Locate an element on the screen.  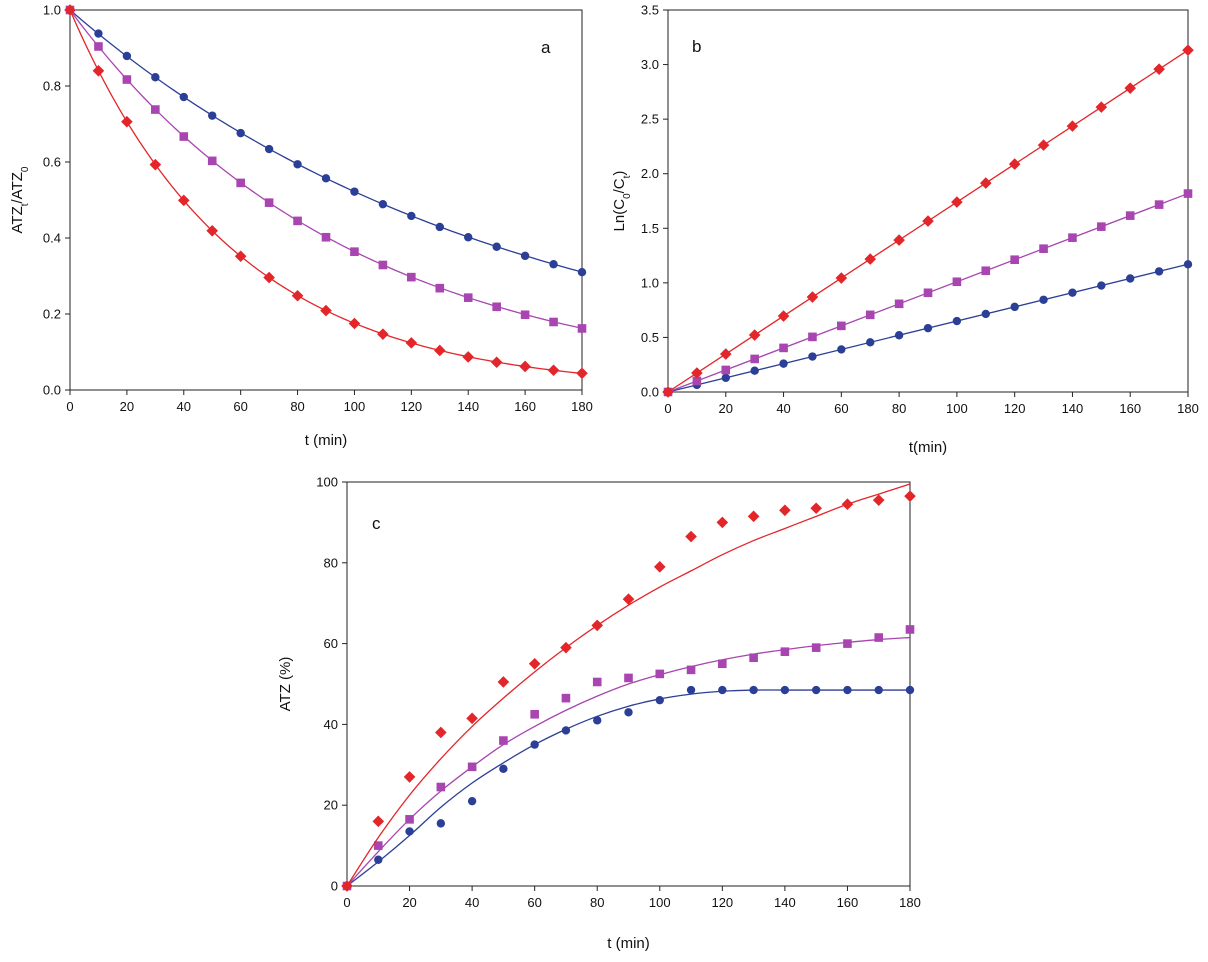
y-axis-label-text: ) is located at coordinates (619, 173).